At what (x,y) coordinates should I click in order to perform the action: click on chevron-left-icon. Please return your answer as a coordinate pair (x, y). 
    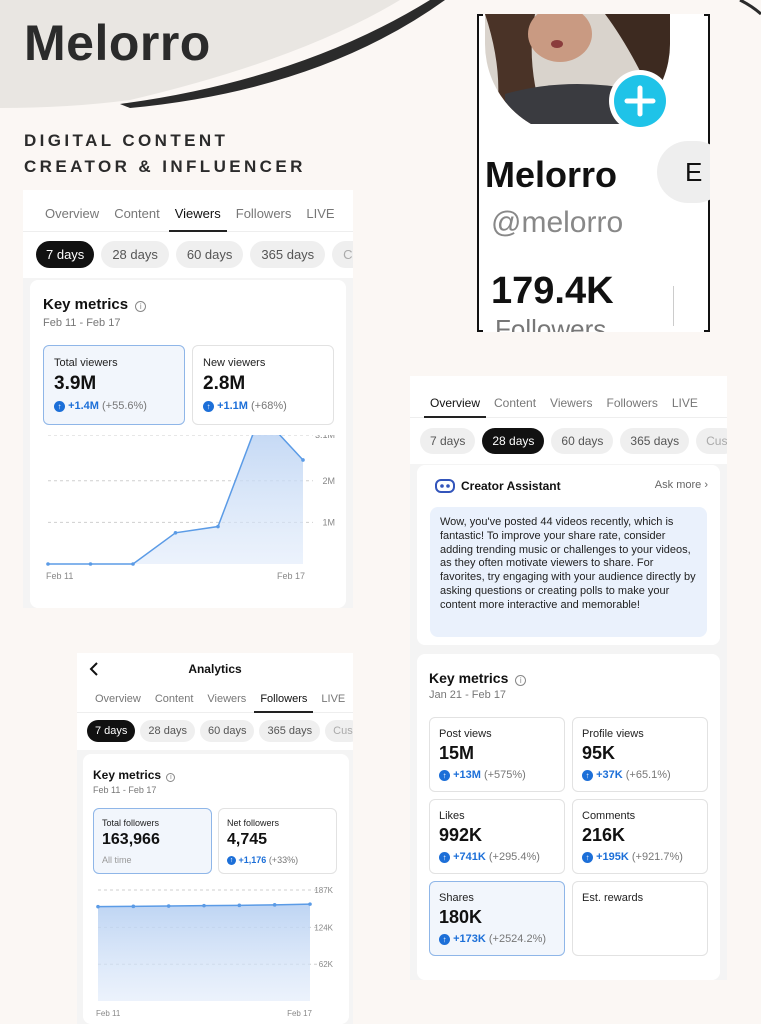
    Looking at the image, I should click on (94, 669).